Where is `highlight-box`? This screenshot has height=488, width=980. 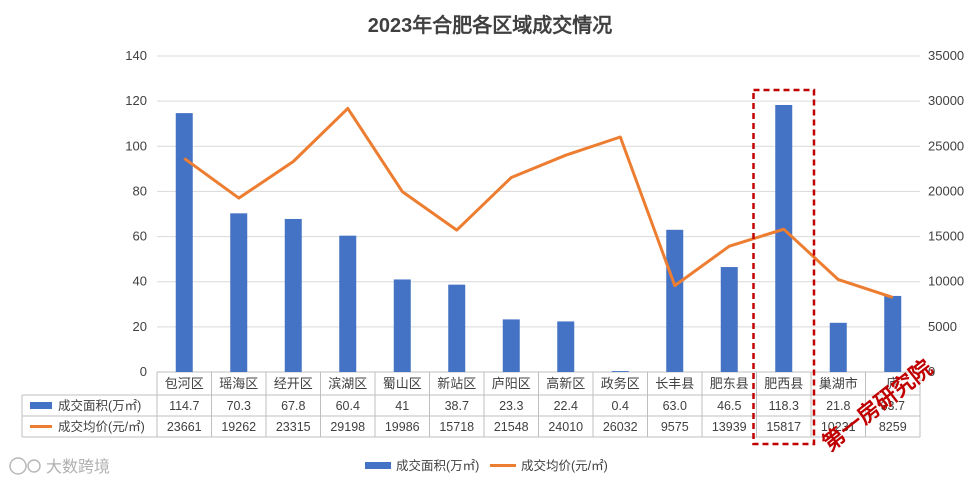 highlight-box is located at coordinates (784, 267).